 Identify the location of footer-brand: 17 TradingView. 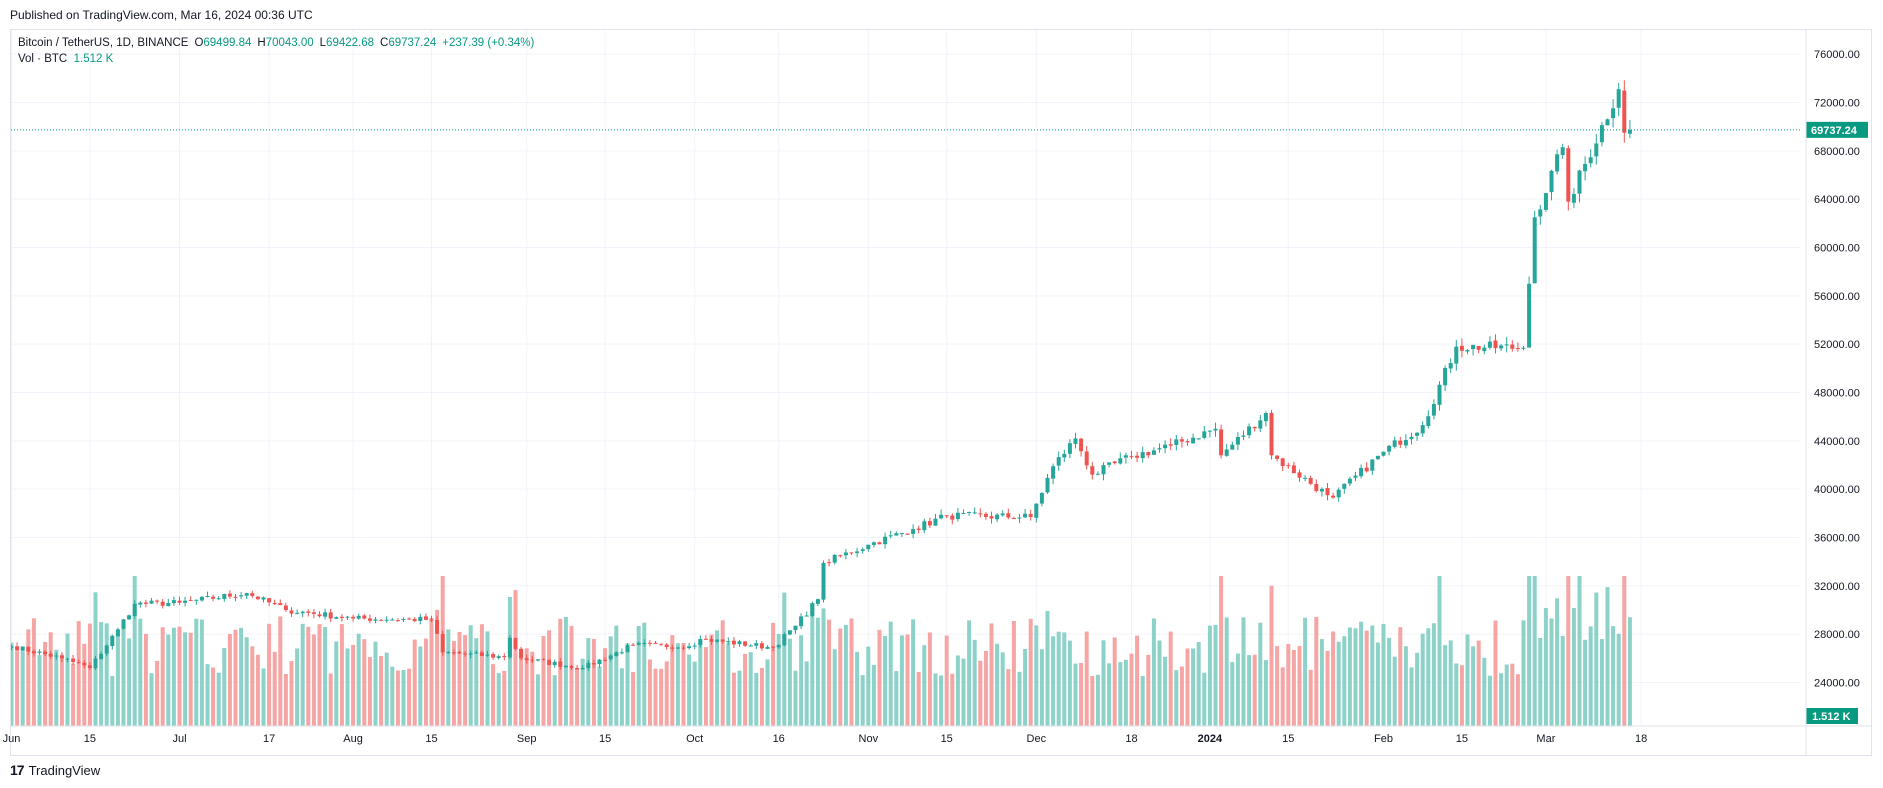
(55, 770).